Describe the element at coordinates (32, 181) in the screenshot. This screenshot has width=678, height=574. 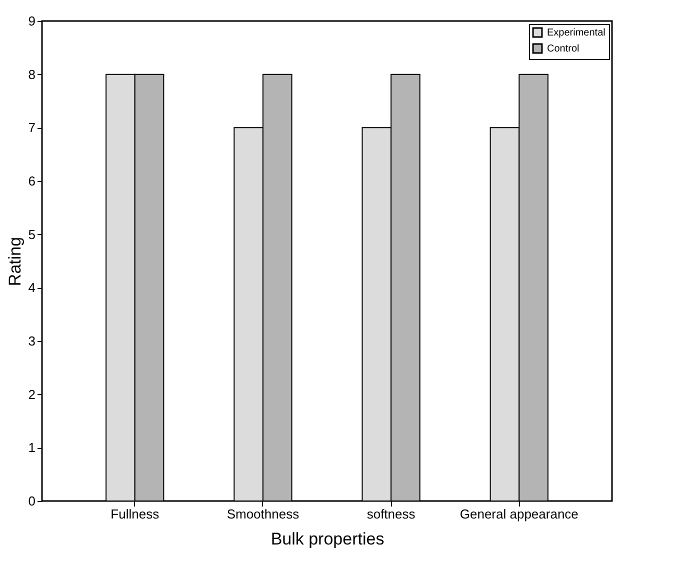
I see `y-tick-label: 6` at that location.